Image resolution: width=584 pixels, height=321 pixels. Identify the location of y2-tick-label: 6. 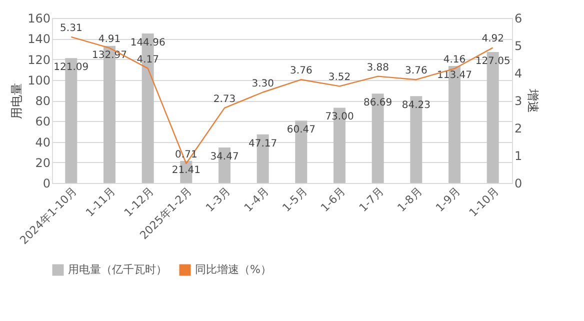
(518, 19).